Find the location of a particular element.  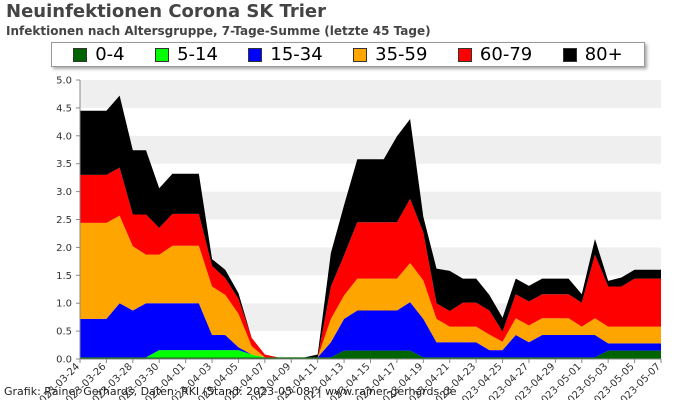

y-tick-label: 3.5 is located at coordinates (64, 164).